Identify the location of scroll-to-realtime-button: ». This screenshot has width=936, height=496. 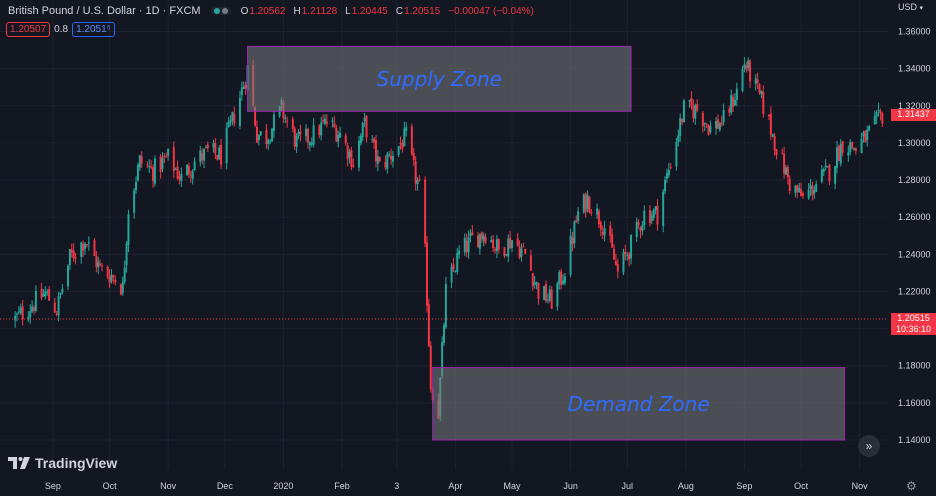
(869, 446).